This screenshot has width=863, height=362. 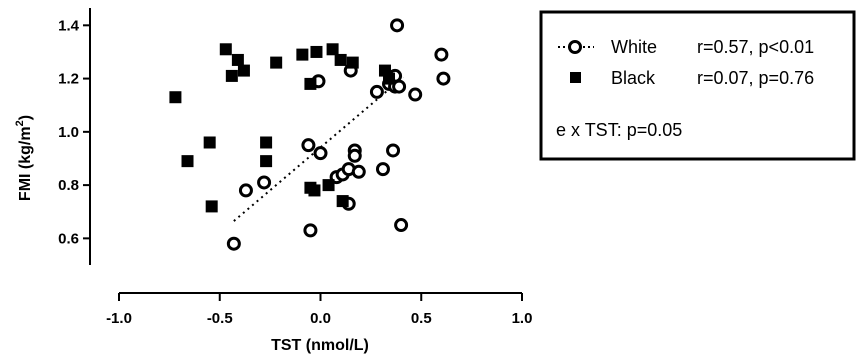 I want to click on x-tick-label: -1.0, so click(x=119, y=318).